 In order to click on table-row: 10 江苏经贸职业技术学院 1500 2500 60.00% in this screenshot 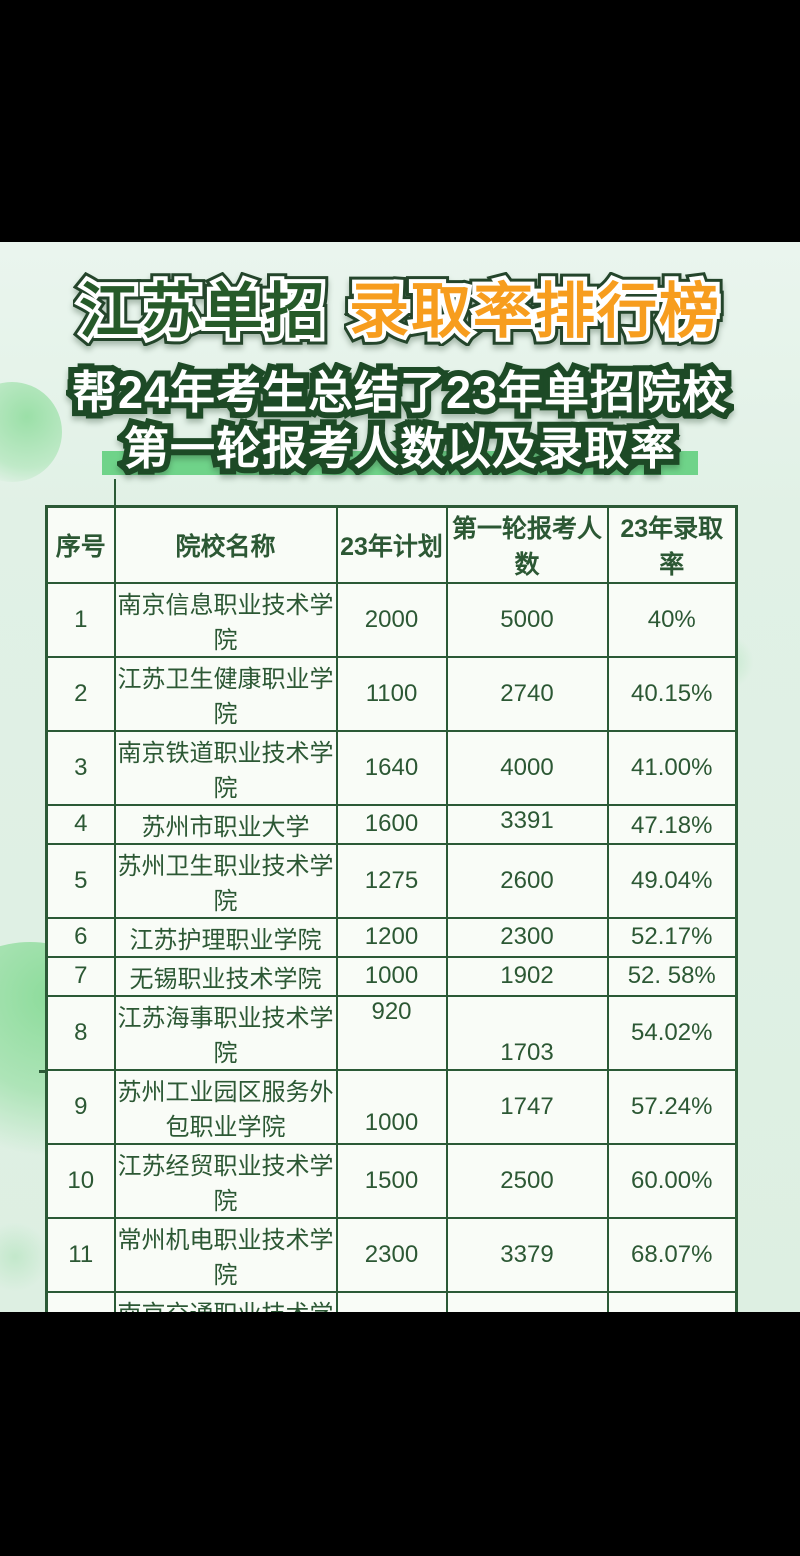, I will do `click(391, 1180)`.